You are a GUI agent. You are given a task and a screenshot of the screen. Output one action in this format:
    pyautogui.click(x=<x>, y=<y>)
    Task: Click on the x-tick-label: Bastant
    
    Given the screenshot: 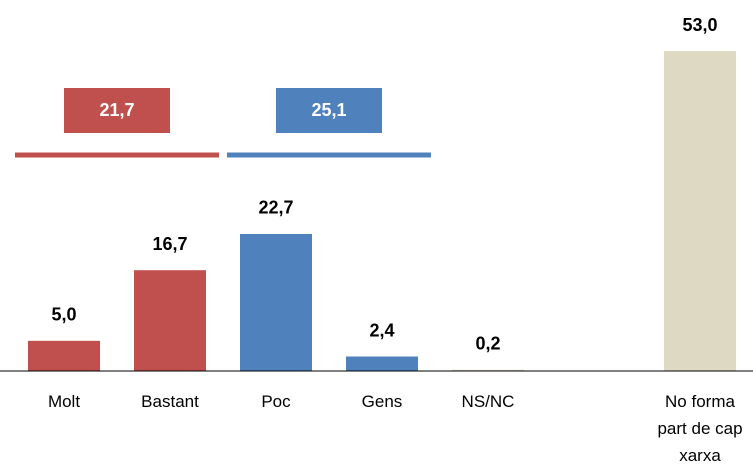 What is the action you would take?
    pyautogui.click(x=170, y=401)
    